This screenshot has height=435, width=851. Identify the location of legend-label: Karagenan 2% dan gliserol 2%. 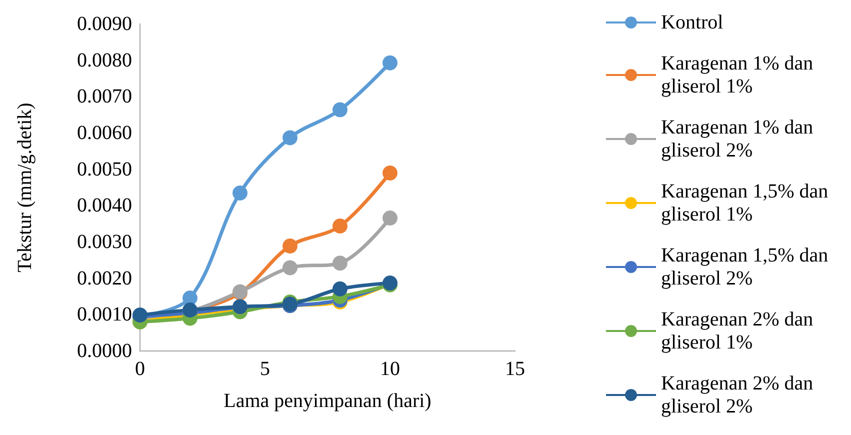
(739, 395).